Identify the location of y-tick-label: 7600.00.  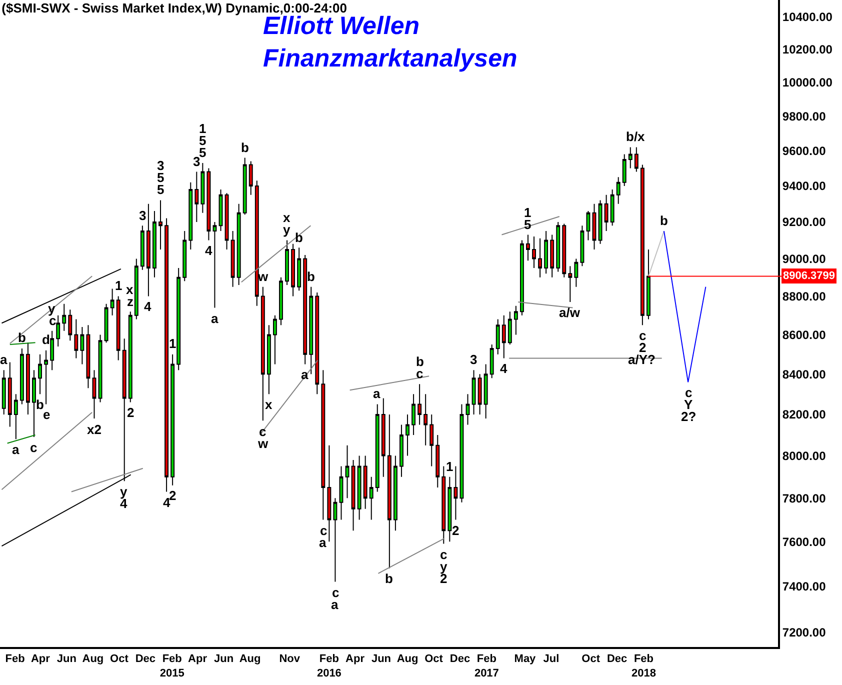
(804, 541).